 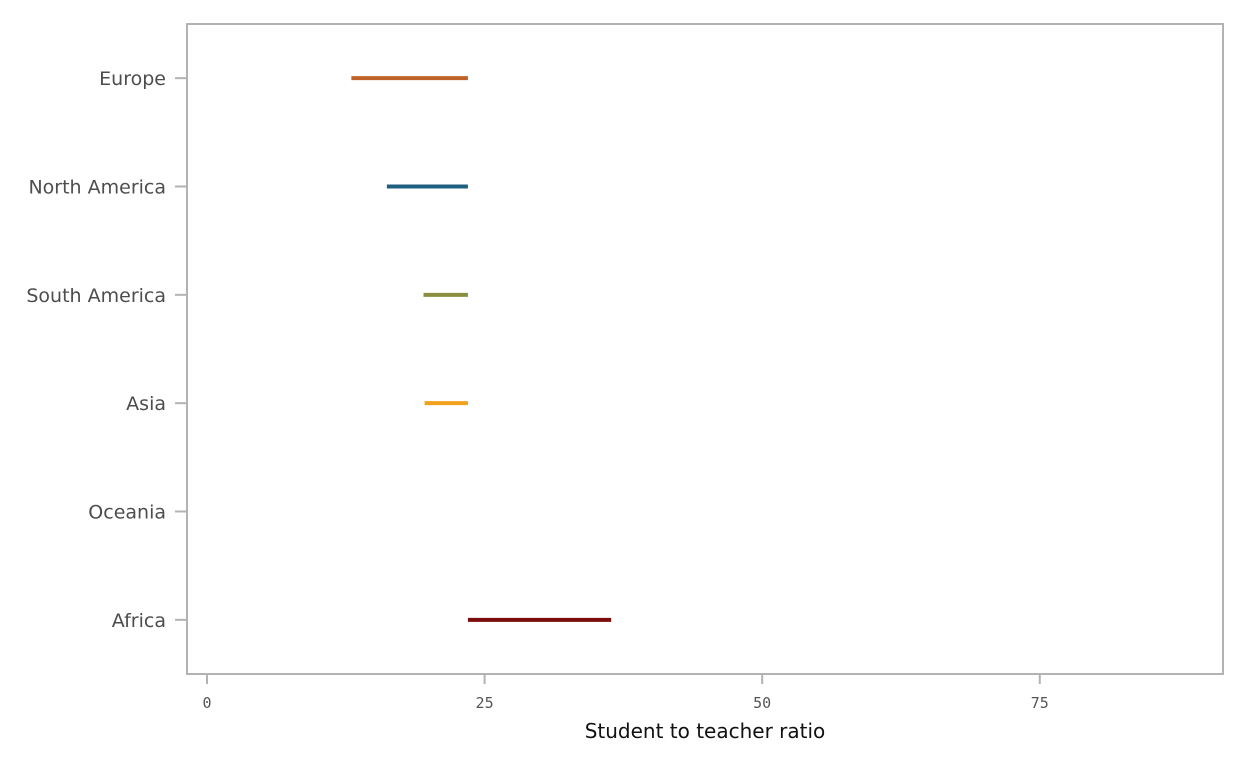 I want to click on y-tick-label-europe: Europe, so click(x=132, y=79).